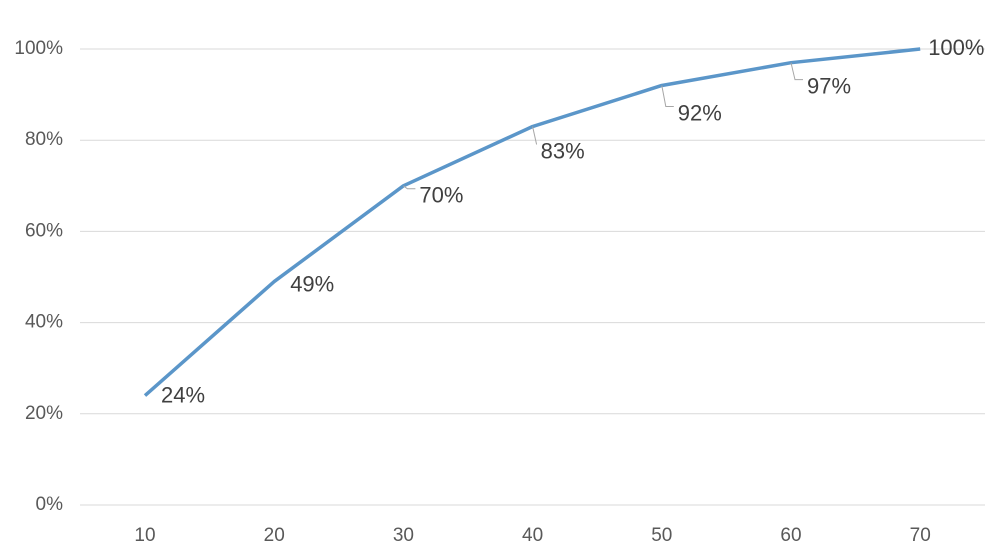  Describe the element at coordinates (312, 283) in the screenshot. I see `data-label: 49%` at that location.